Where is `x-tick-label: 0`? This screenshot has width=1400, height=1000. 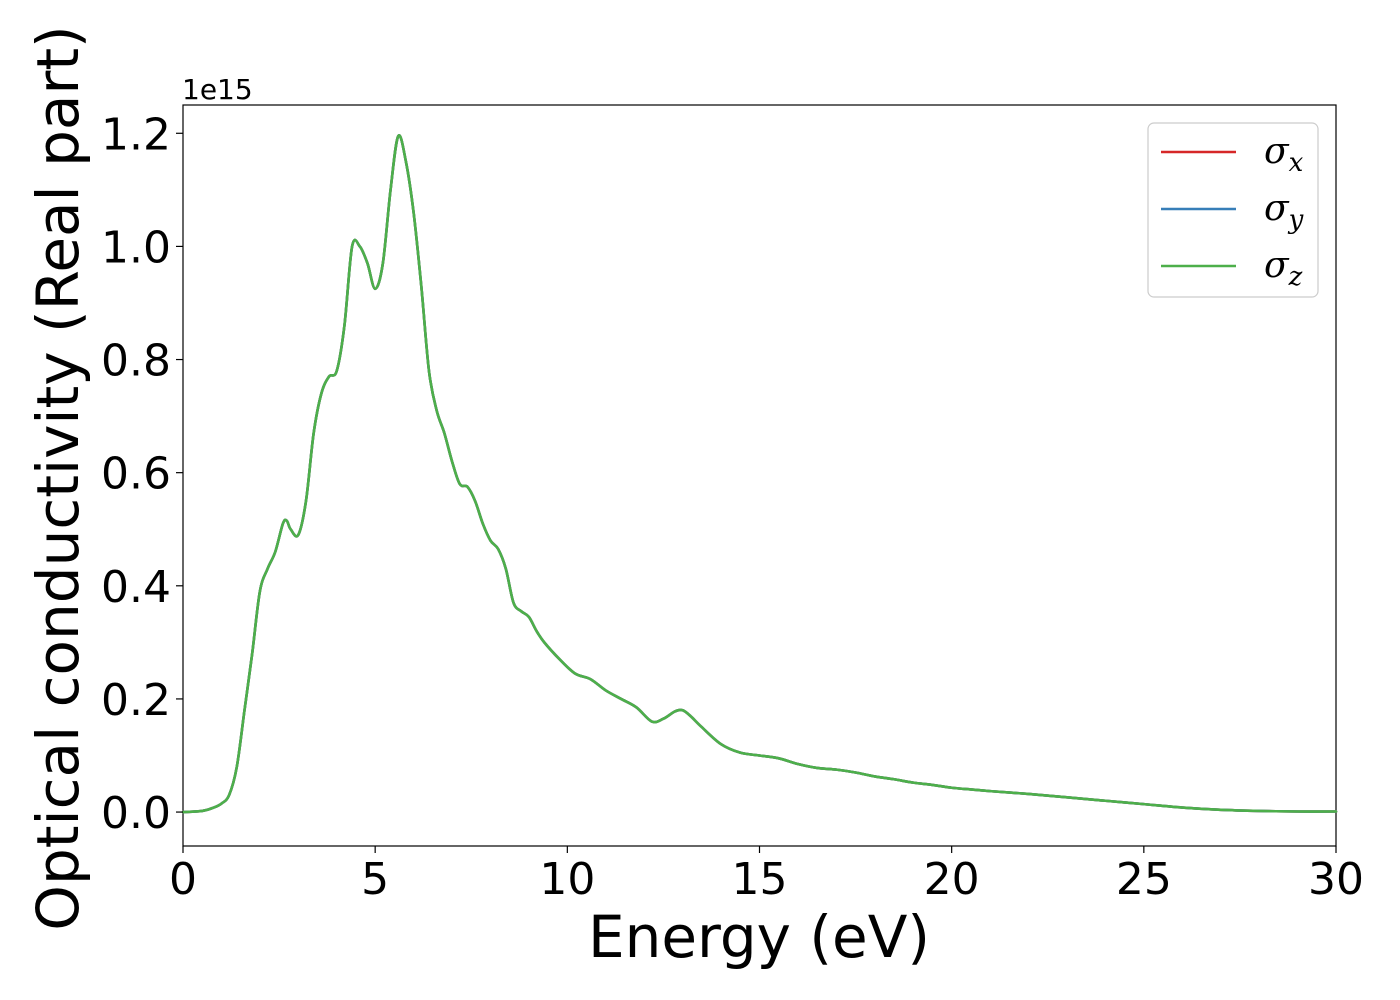 x-tick-label: 0 is located at coordinates (183, 879).